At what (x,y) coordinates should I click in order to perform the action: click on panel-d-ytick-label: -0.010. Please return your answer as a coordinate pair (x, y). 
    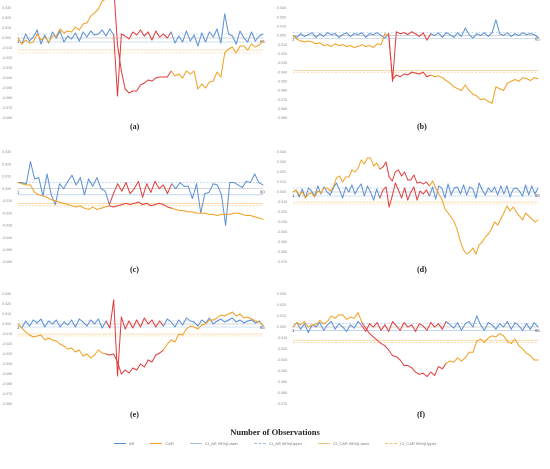
    Looking at the image, I should click on (282, 202).